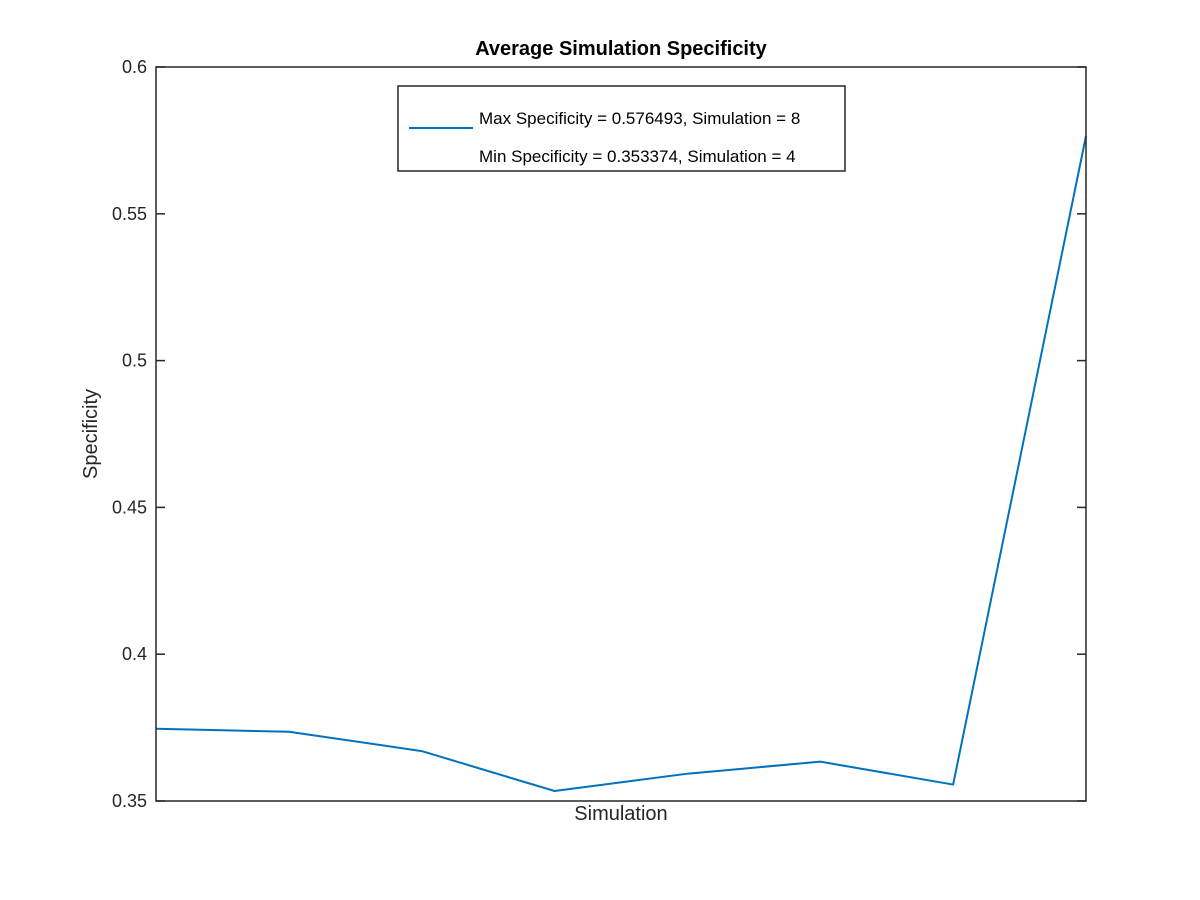 The image size is (1200, 900). Describe the element at coordinates (129, 507) in the screenshot. I see `y-tick-label: 0.45` at that location.